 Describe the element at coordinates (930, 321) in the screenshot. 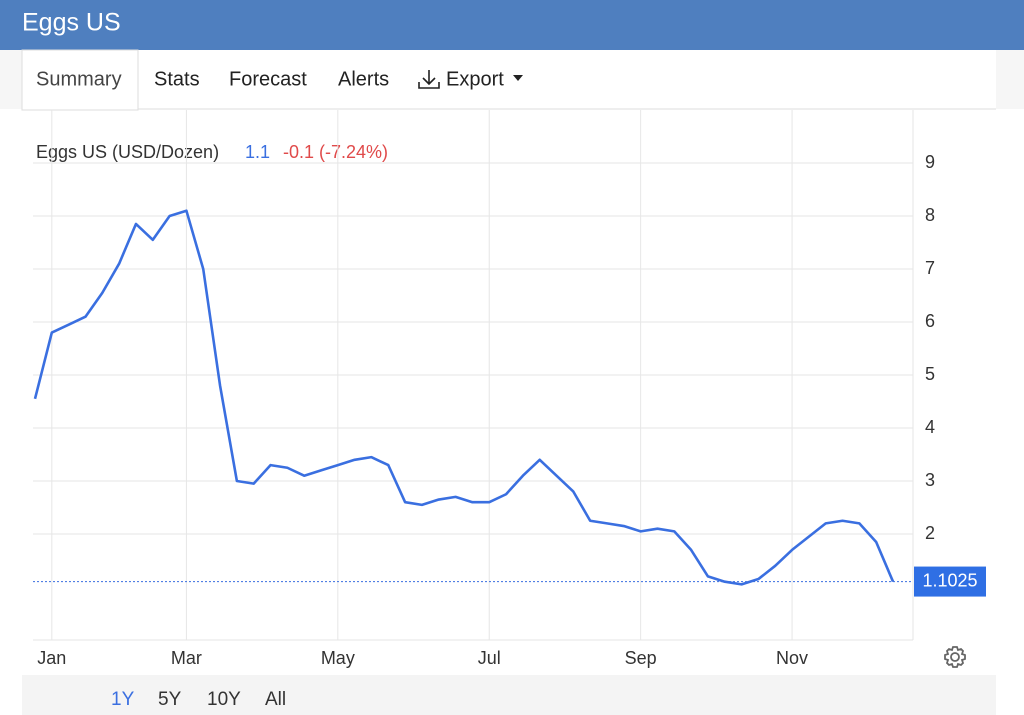

I see `y-tick-label: 6` at that location.